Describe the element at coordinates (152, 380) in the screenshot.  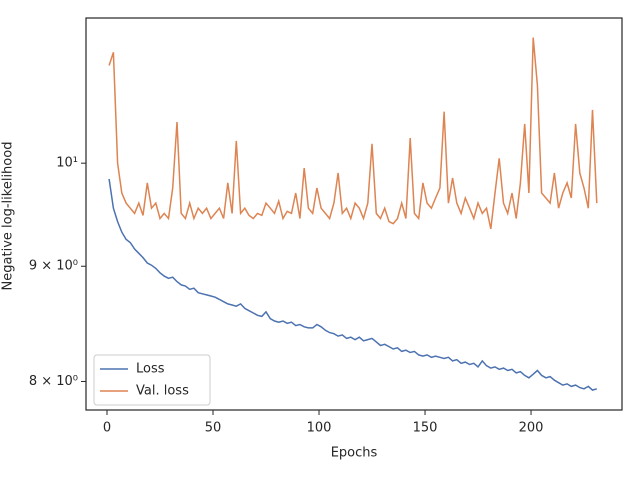
I see `legend-box` at that location.